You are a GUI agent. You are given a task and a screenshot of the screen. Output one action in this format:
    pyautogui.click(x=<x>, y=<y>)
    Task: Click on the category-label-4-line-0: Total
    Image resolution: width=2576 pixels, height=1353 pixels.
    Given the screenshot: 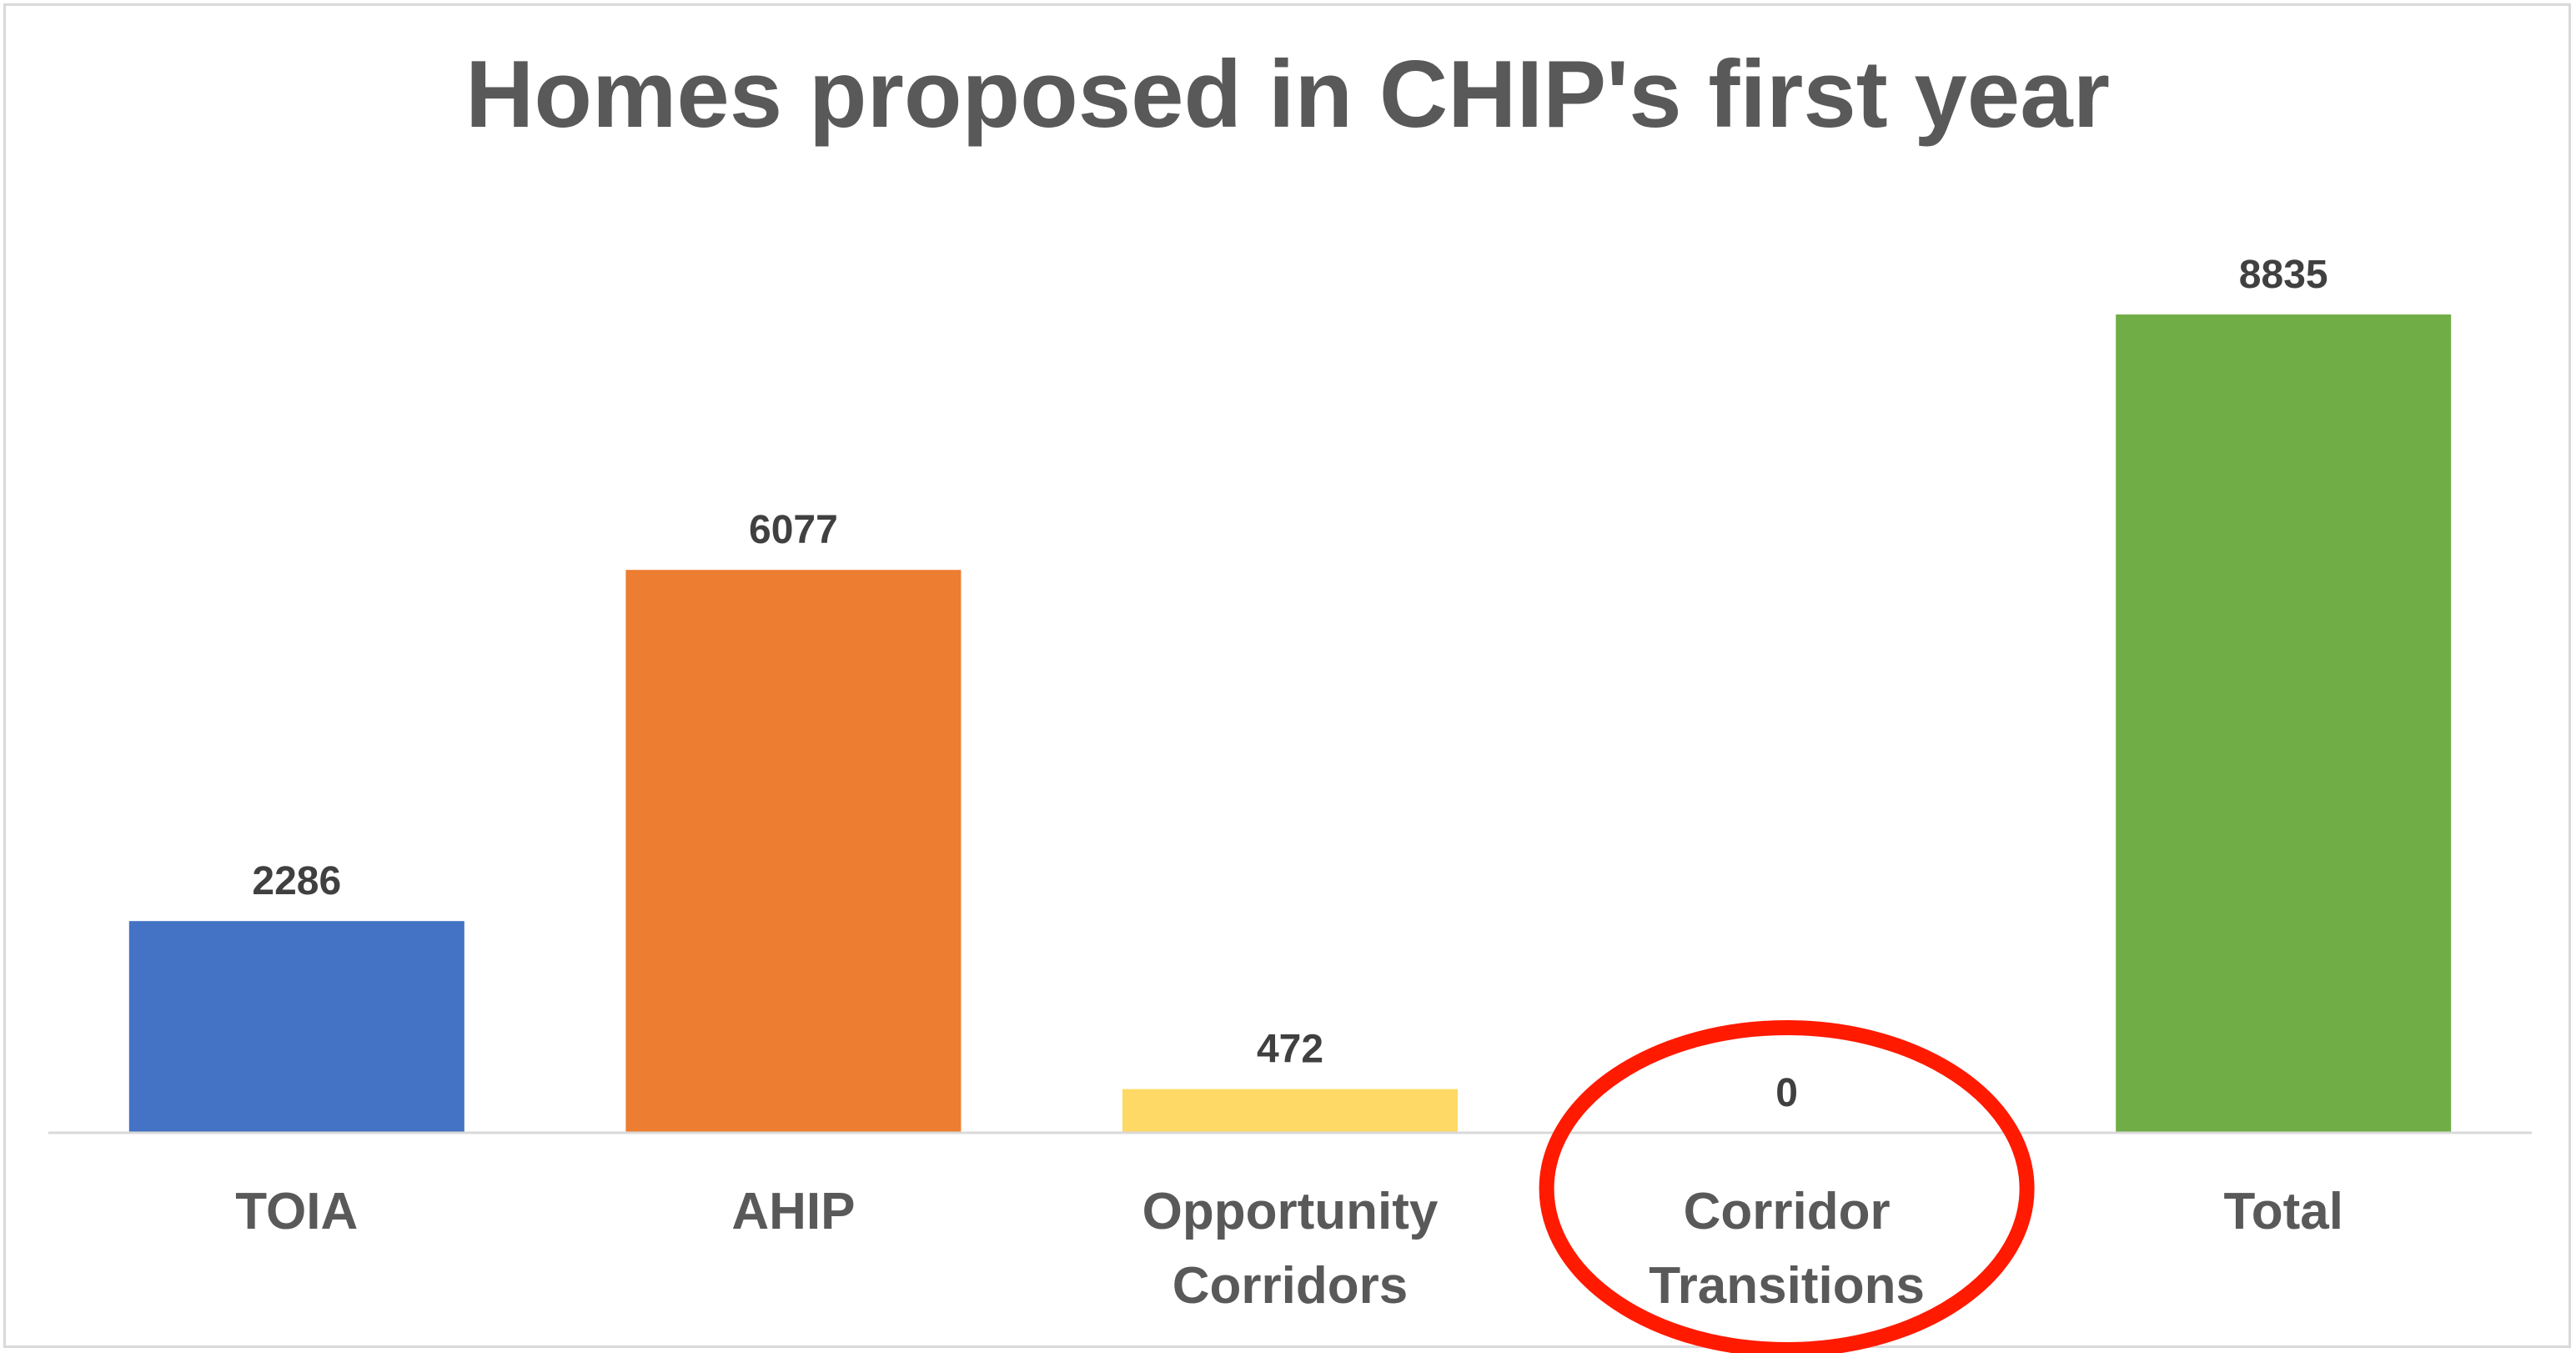 What is the action you would take?
    pyautogui.click(x=2283, y=1211)
    